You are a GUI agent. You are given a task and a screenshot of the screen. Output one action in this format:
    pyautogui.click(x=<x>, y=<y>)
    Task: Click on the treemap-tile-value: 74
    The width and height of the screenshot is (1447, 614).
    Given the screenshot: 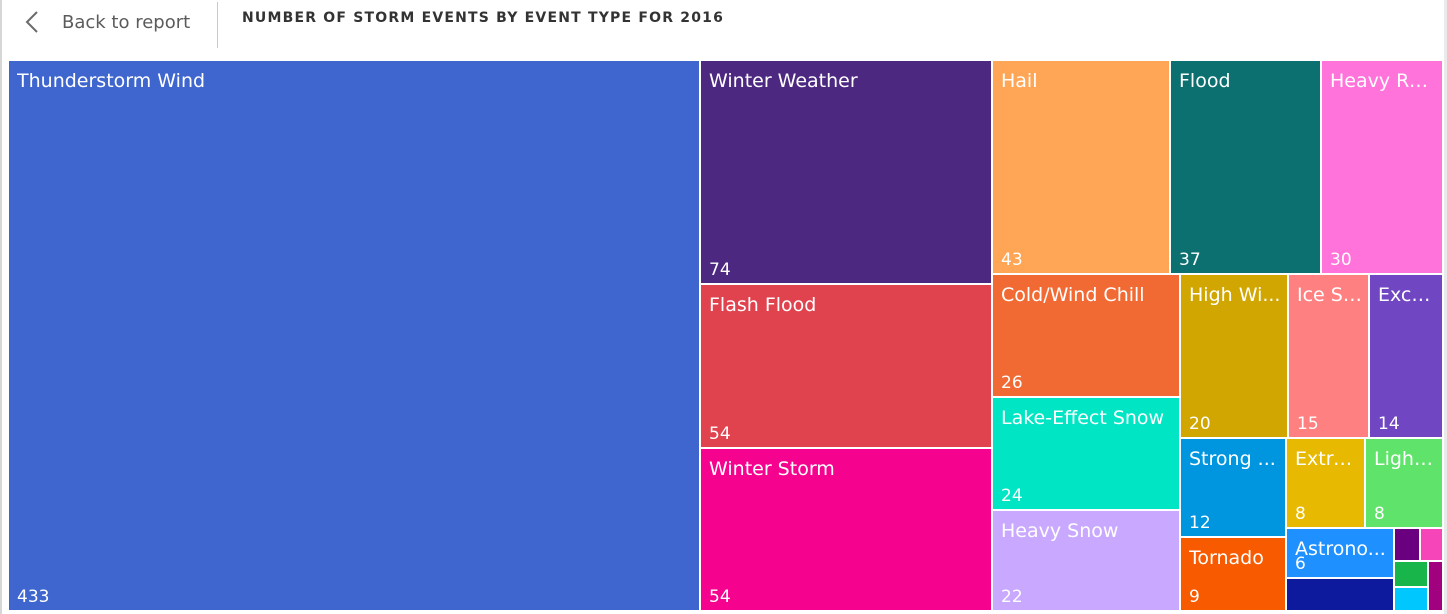 What is the action you would take?
    pyautogui.click(x=720, y=270)
    